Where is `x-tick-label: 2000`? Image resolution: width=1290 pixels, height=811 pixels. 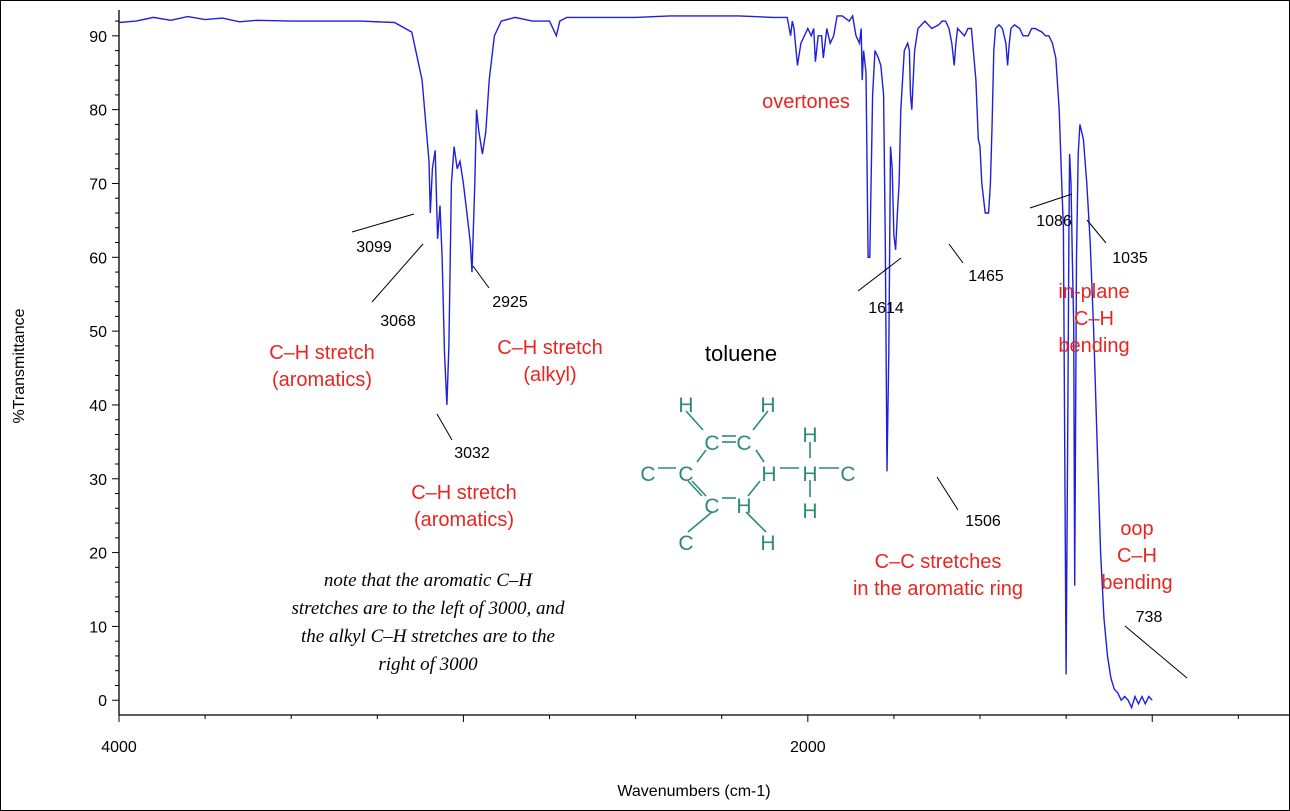 x-tick-label: 2000 is located at coordinates (808, 747).